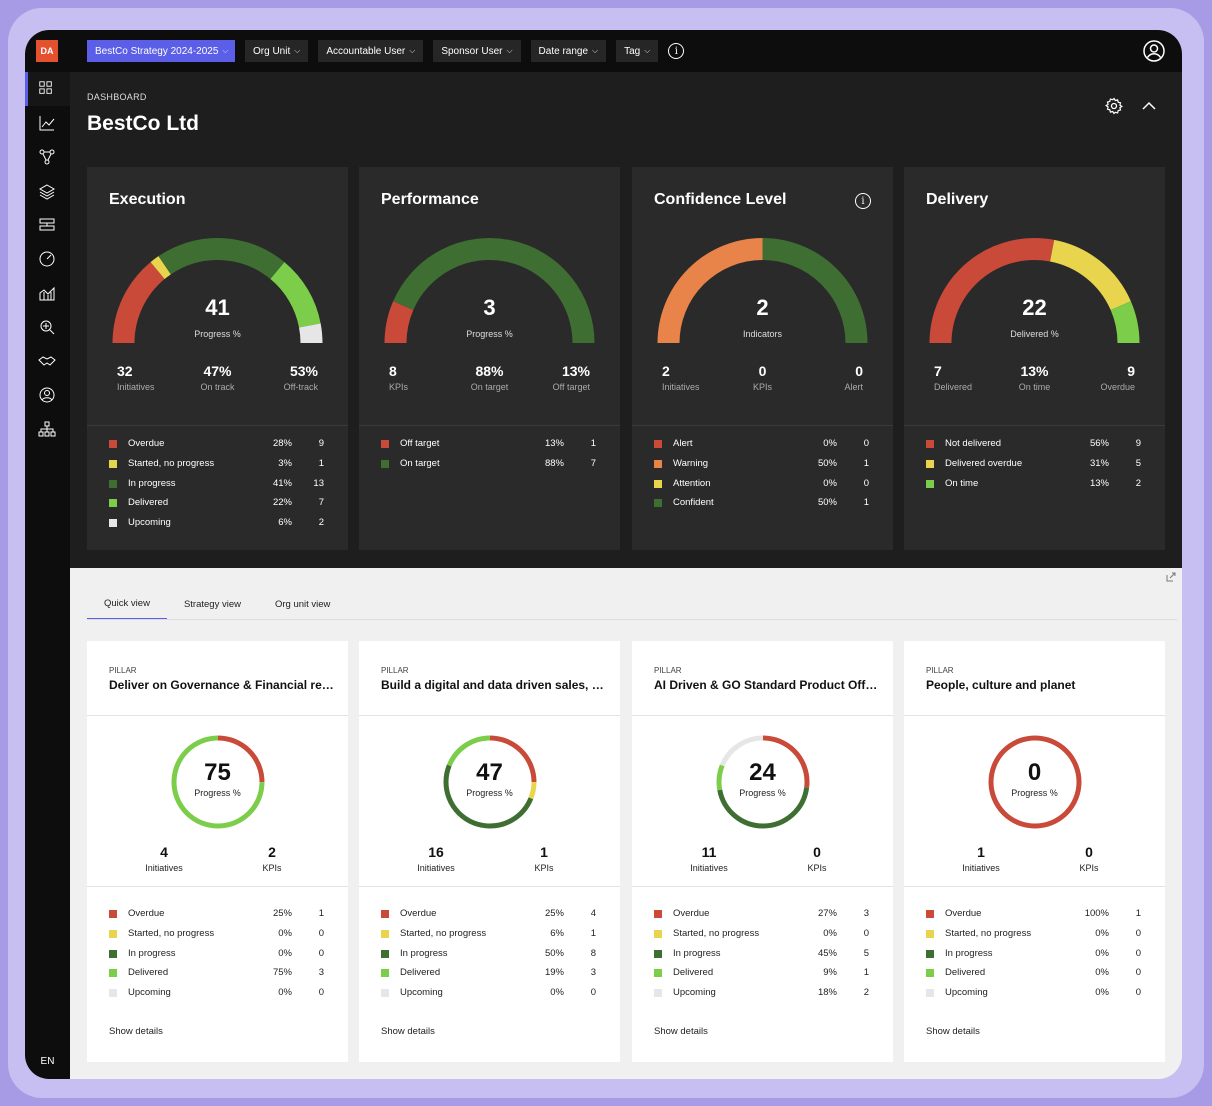  What do you see at coordinates (762, 488) in the screenshot?
I see `legend-row: Attention 0% 0` at bounding box center [762, 488].